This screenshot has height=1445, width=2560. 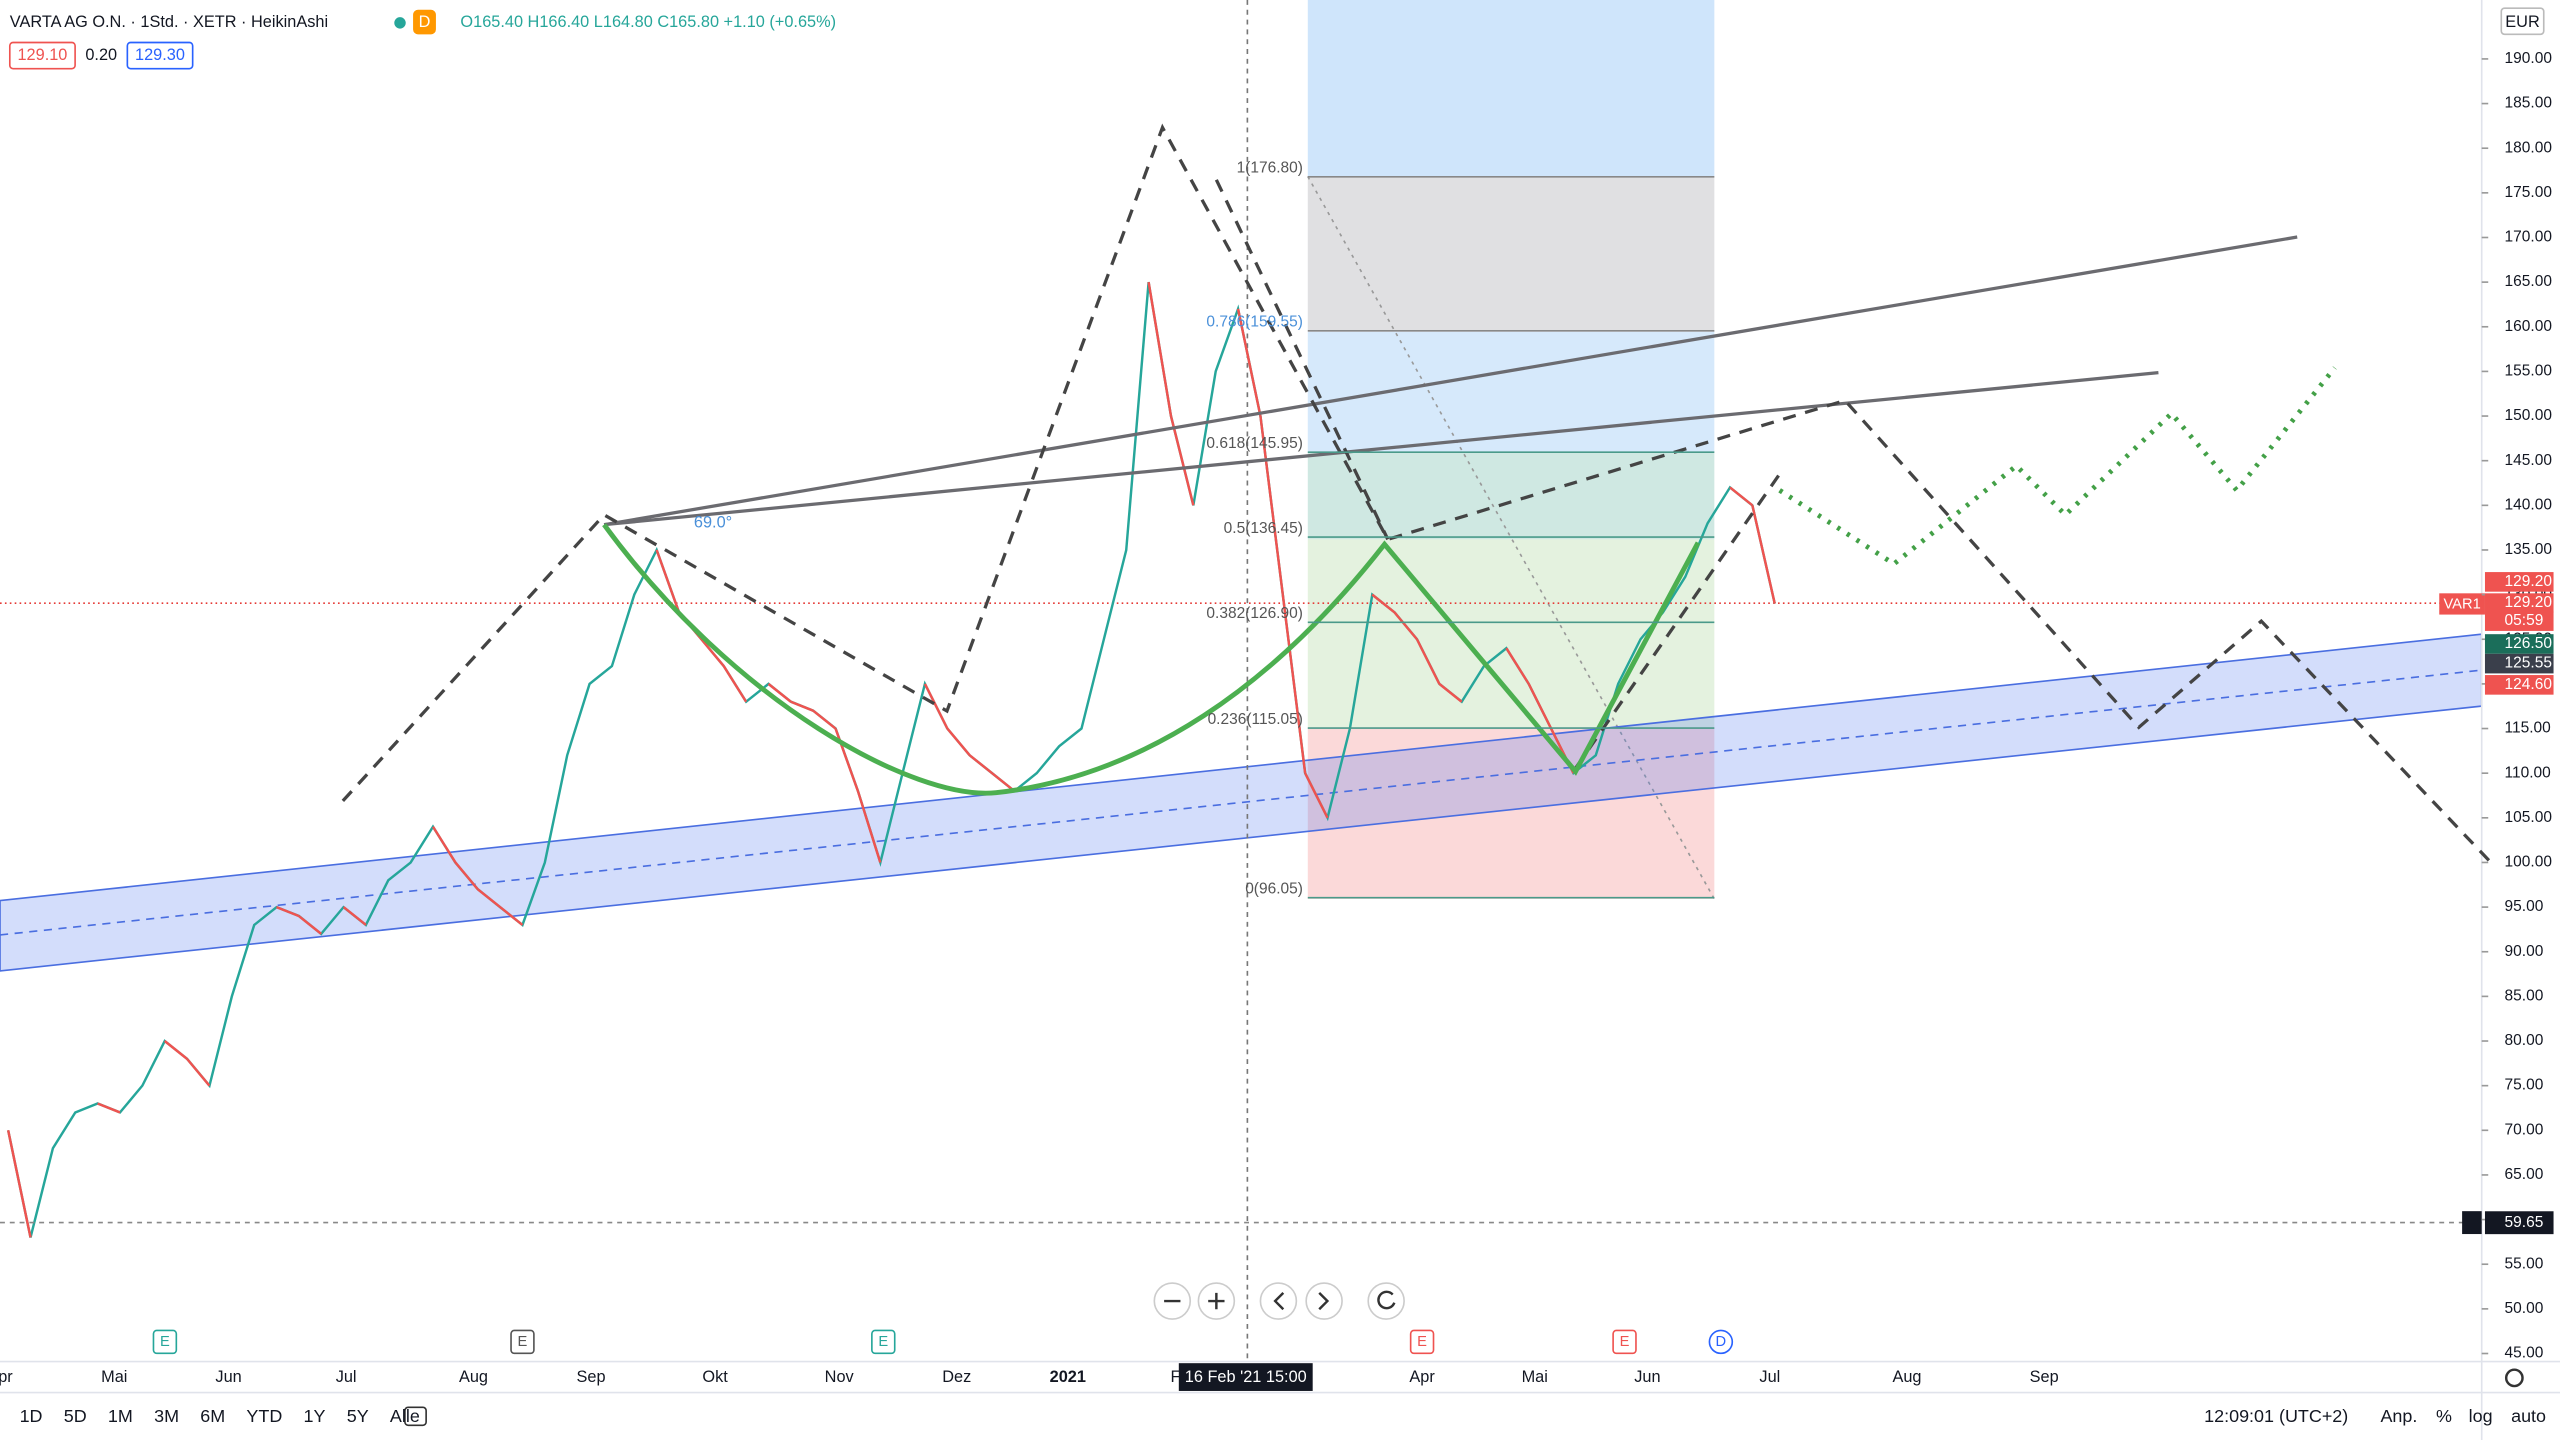 I want to click on crosshair-price-box, so click(x=2519, y=1223).